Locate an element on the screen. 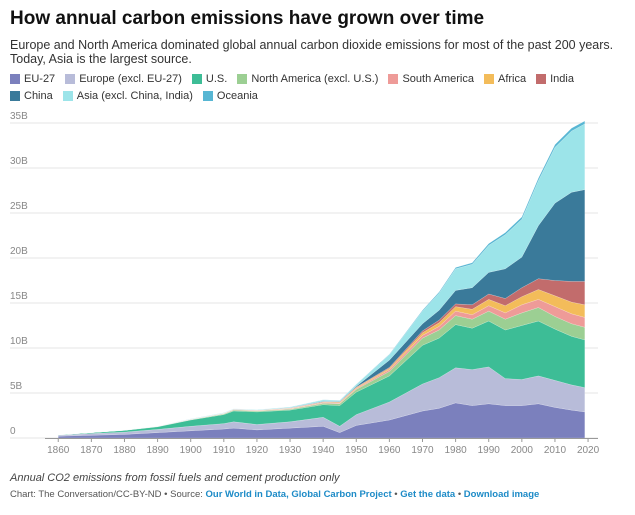 The image size is (635, 515). legend-label: Asia (excl. China, India) is located at coordinates (134, 96).